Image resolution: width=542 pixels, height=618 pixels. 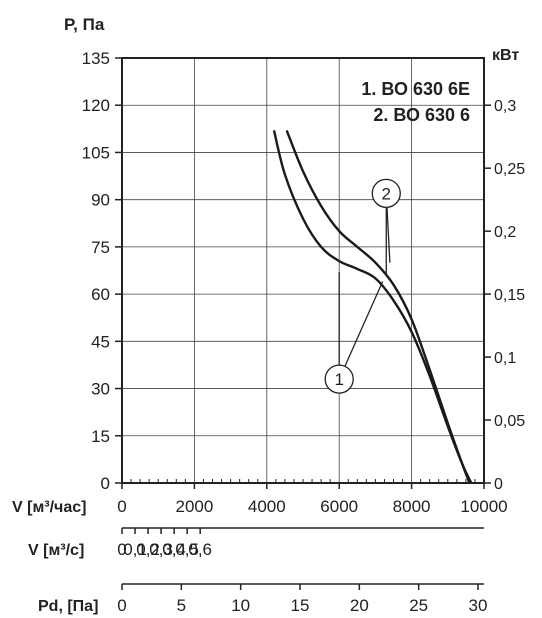 What do you see at coordinates (68, 606) in the screenshot?
I see `x-axis-label-pd: Pd, [Па]` at bounding box center [68, 606].